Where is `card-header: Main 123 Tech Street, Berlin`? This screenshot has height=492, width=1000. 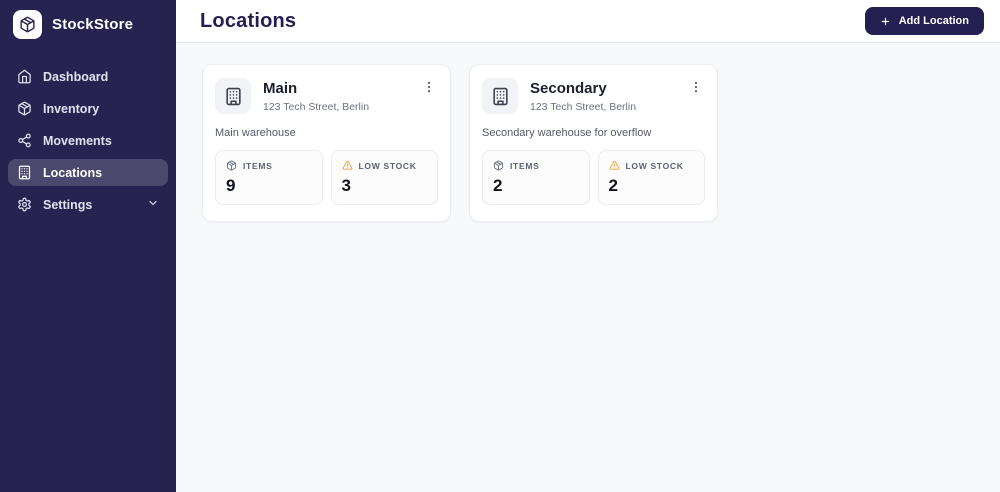 card-header: Main 123 Tech Street, Berlin is located at coordinates (326, 96).